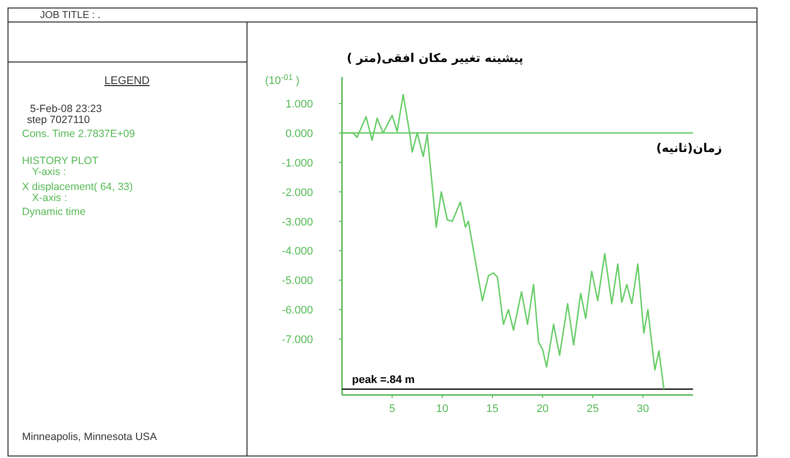 This screenshot has height=458, width=790. Describe the element at coordinates (297, 340) in the screenshot. I see `y-tick-label: -7.000` at that location.